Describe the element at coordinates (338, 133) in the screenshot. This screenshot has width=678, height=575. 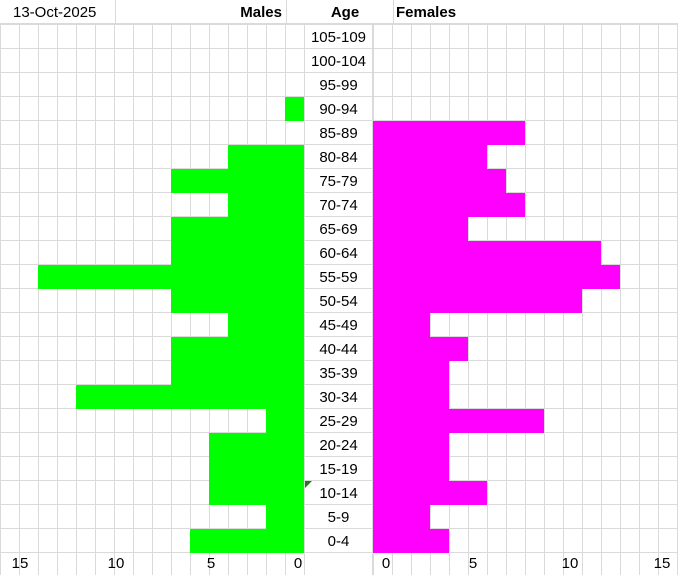
I see `age-group-label: 85-89` at that location.